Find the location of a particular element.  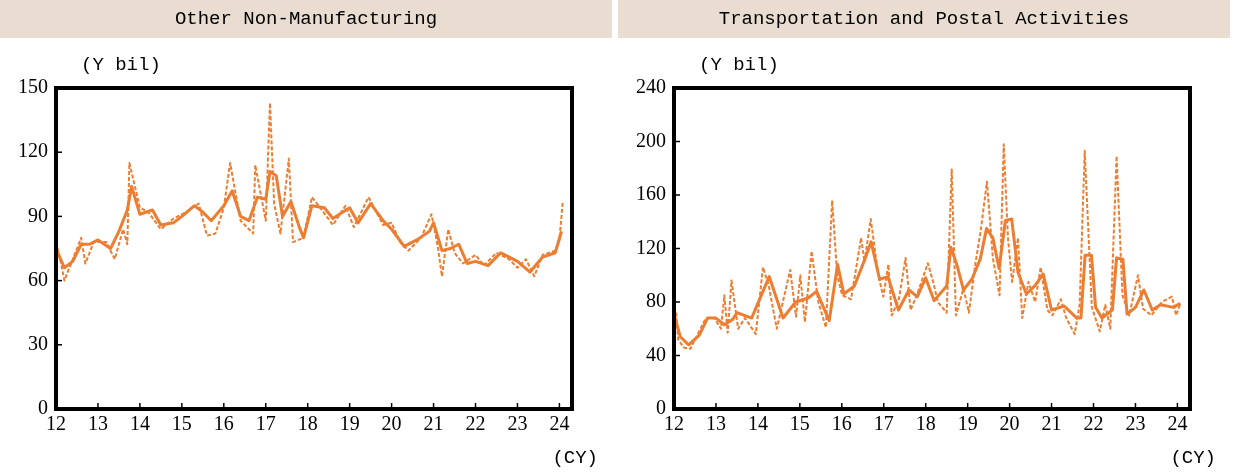

chart-title: Transportation and Postal Activities is located at coordinates (924, 19).